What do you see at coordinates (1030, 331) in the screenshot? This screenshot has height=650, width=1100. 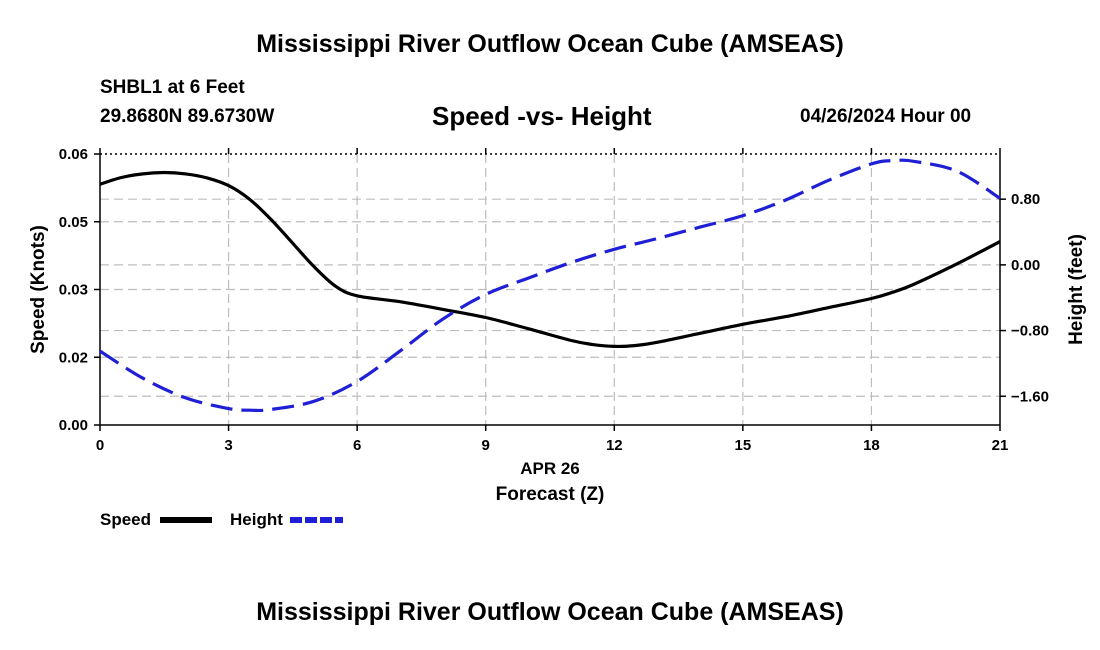 I see `y2-tick-label: −0.80` at bounding box center [1030, 331].